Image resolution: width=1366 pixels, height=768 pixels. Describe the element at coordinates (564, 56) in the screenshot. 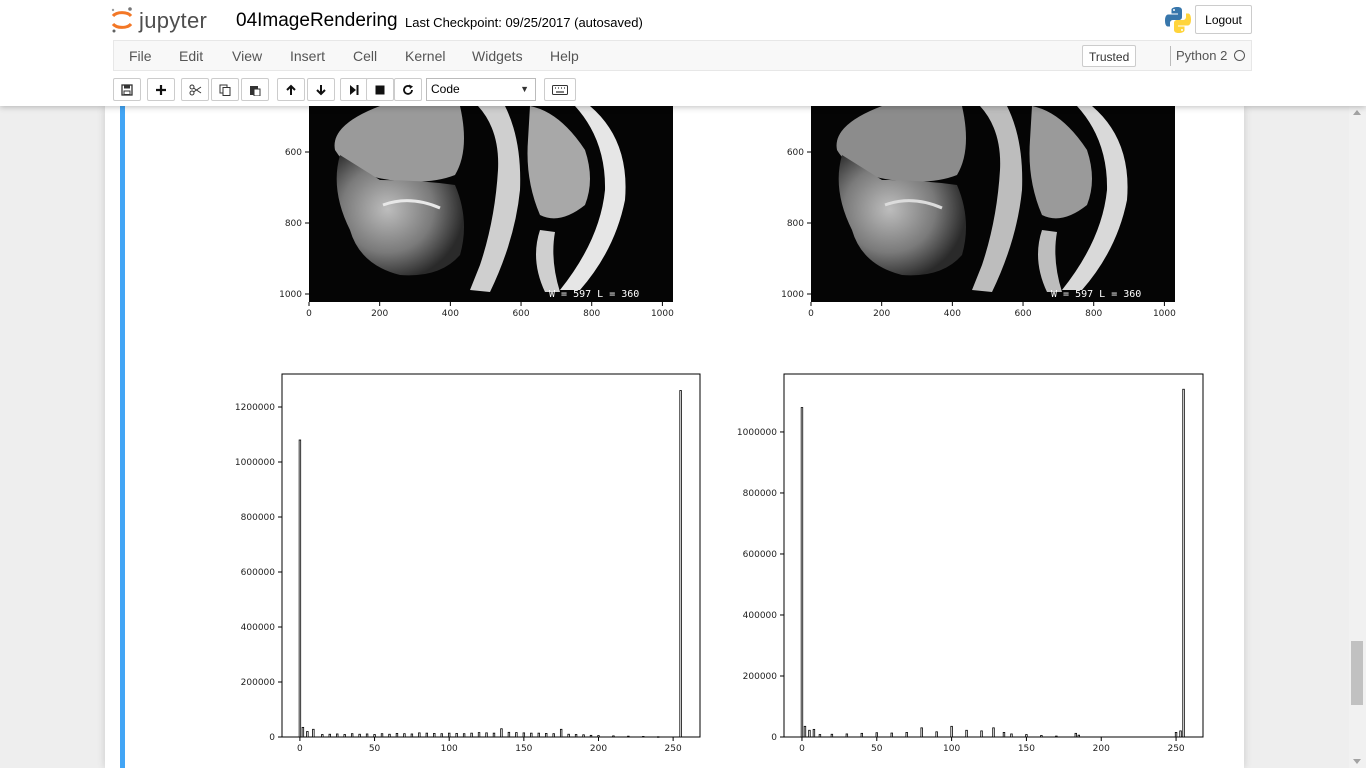

I see `menu-help: Help` at that location.